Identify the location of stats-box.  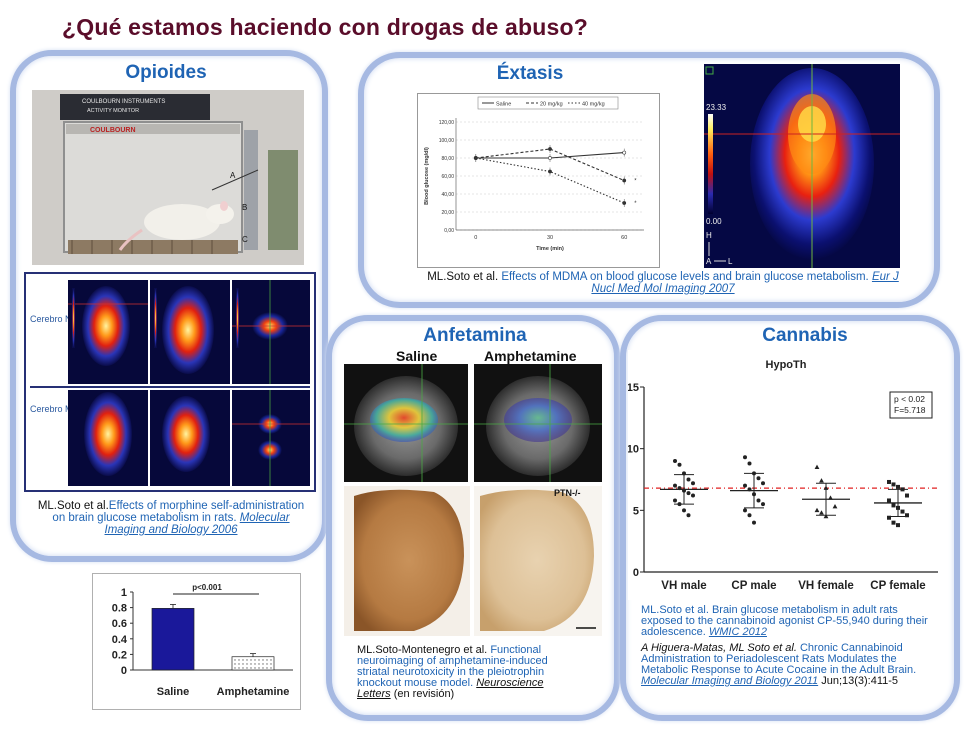
(911, 405).